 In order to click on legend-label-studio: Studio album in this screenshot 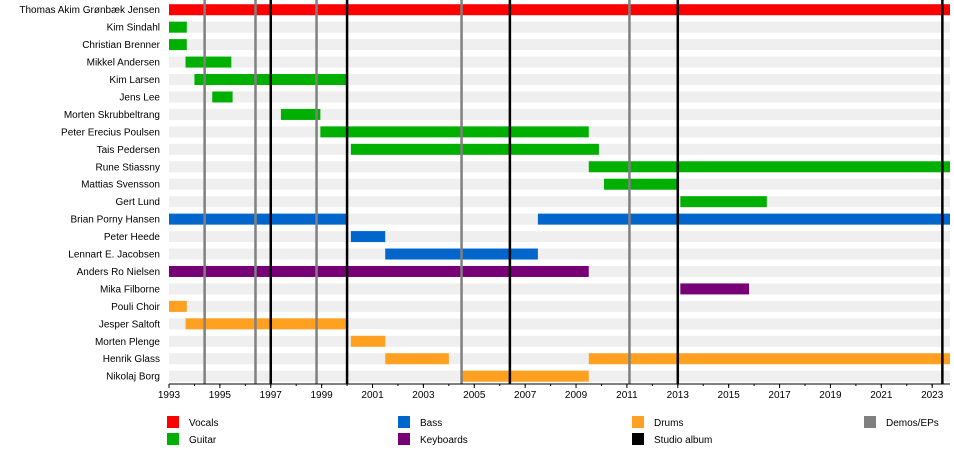, I will do `click(683, 440)`.